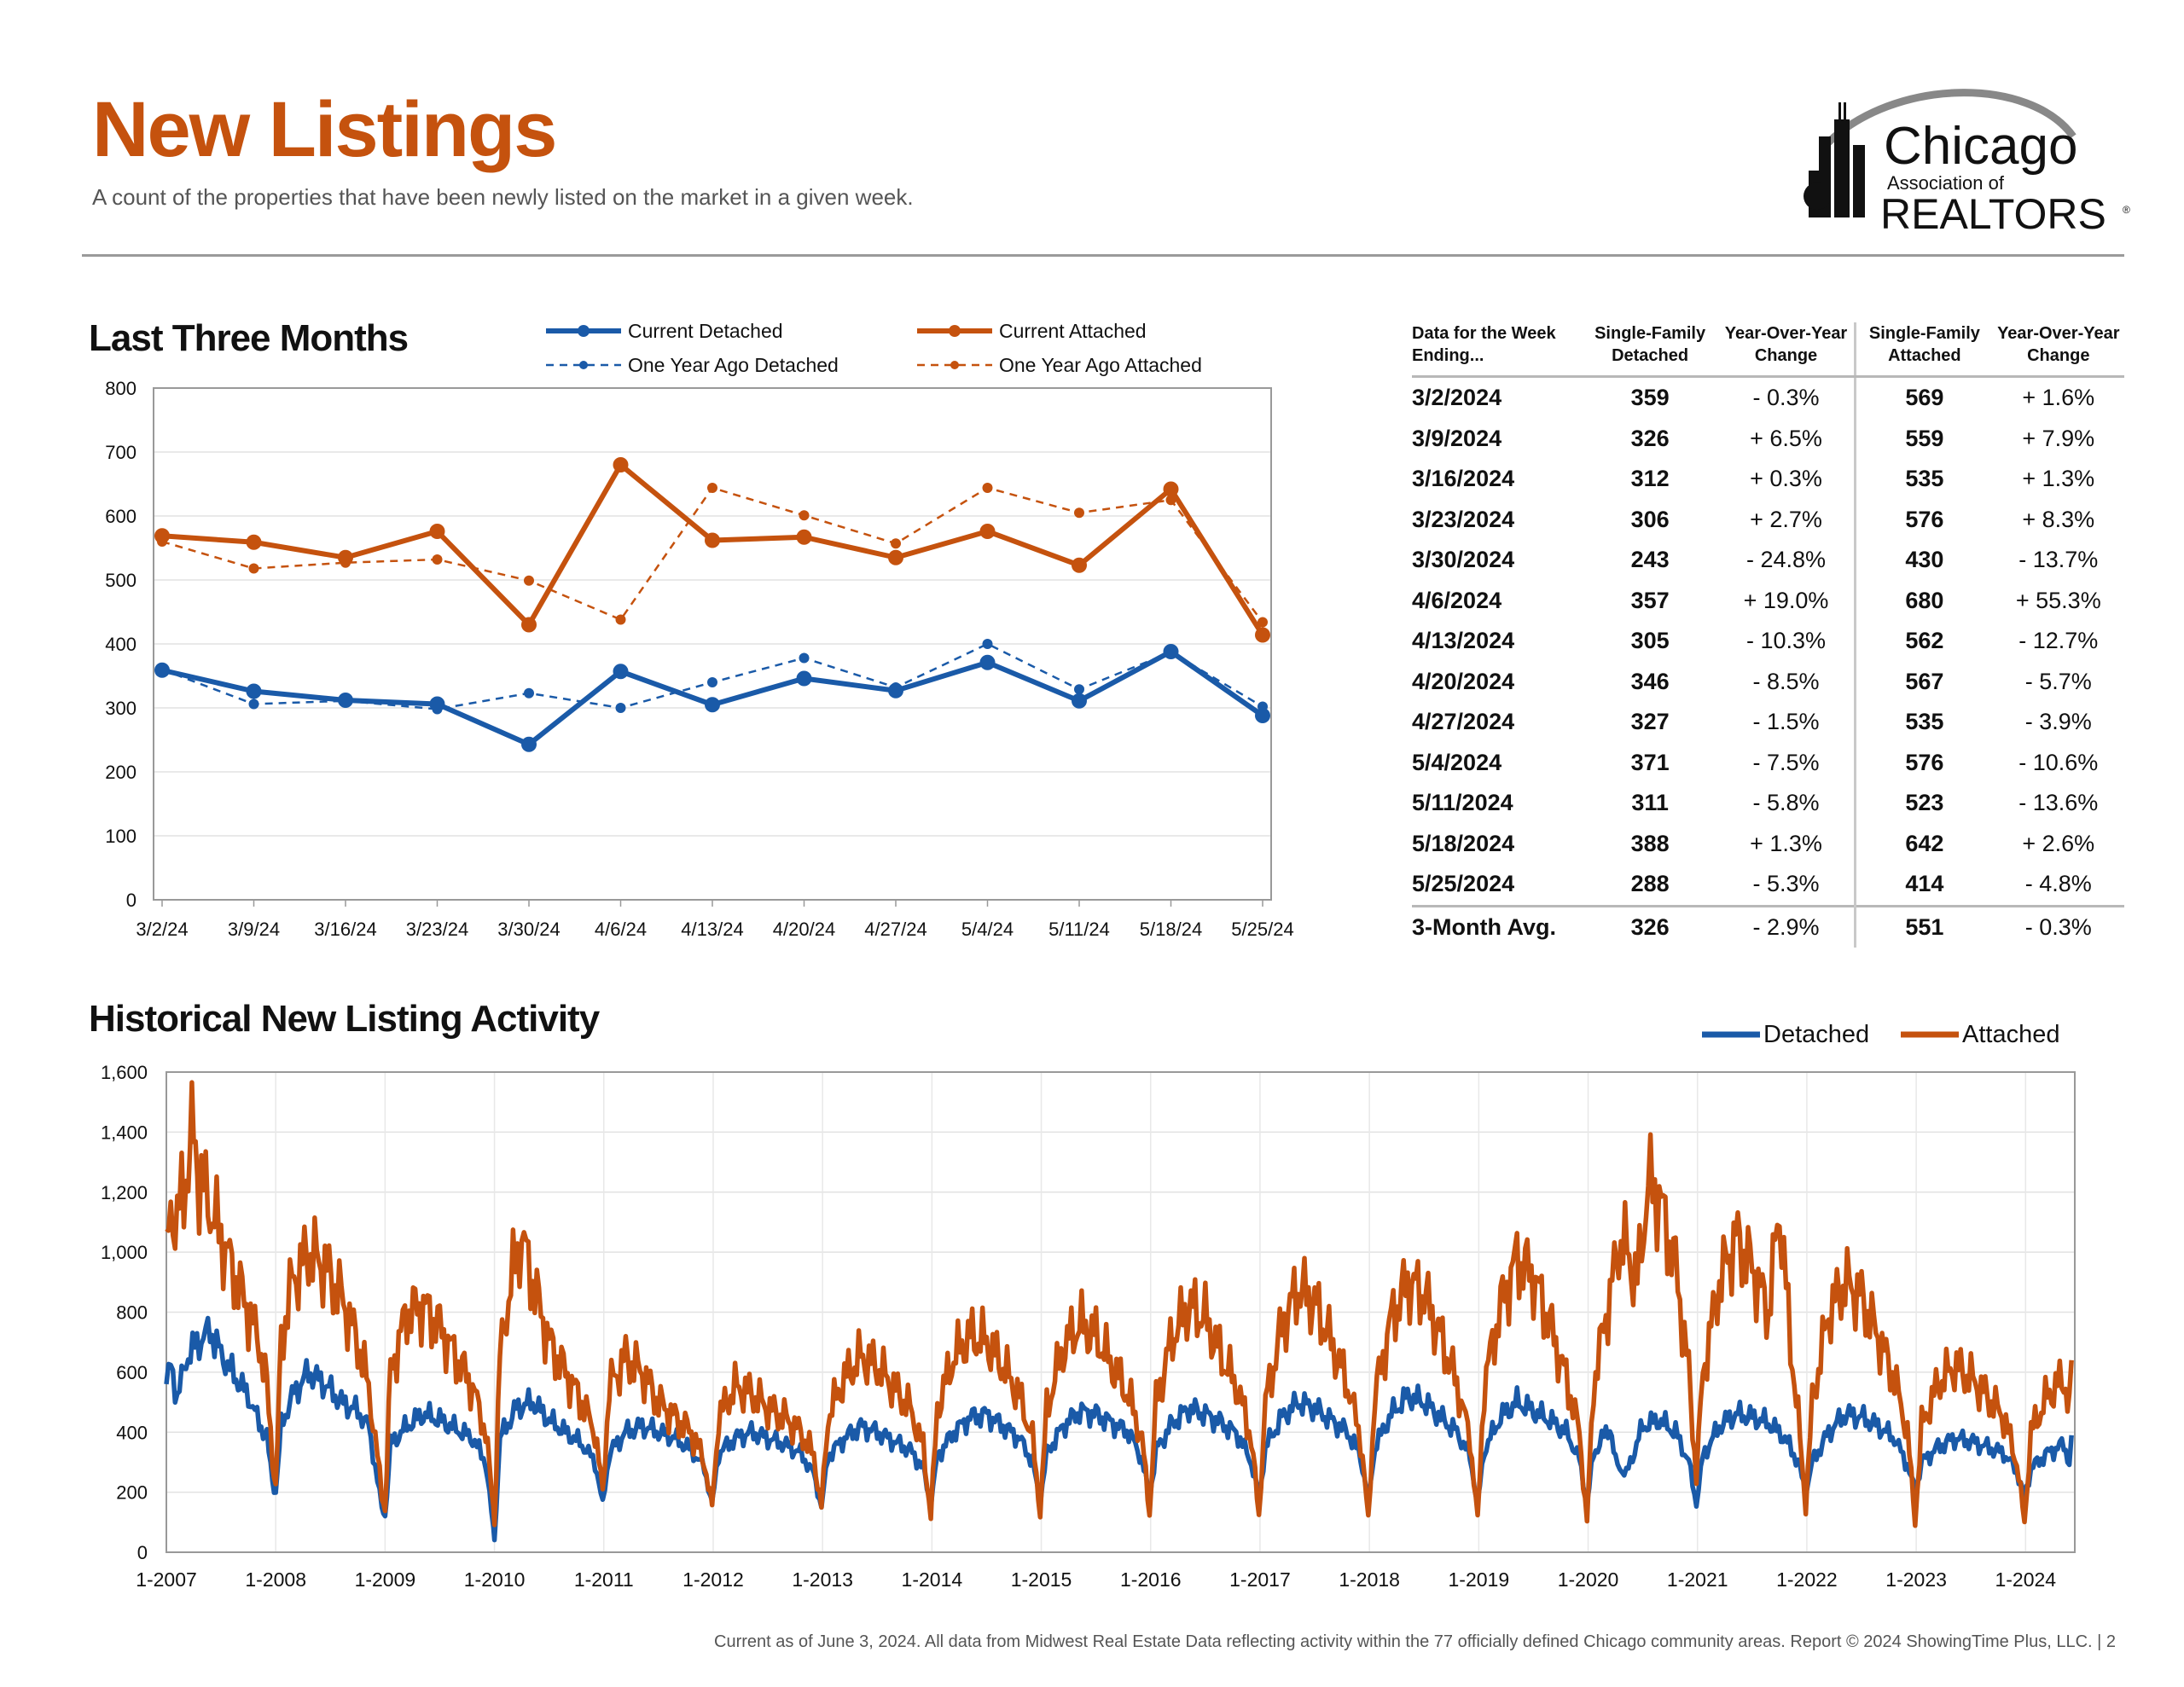 The width and height of the screenshot is (2184, 1687). What do you see at coordinates (1650, 681) in the screenshot?
I see `detached-cell: 346` at bounding box center [1650, 681].